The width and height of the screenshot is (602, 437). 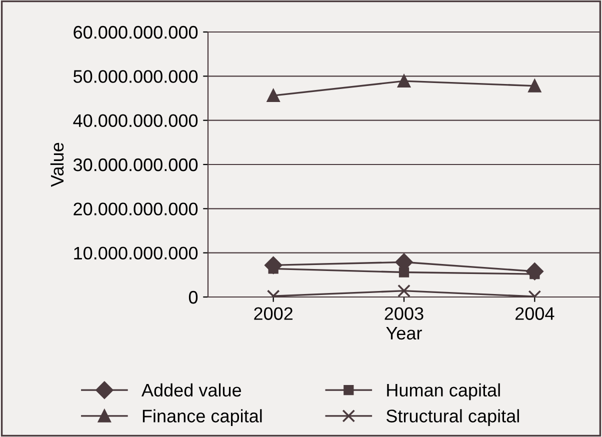 I want to click on legend-label: Added value, so click(x=191, y=390).